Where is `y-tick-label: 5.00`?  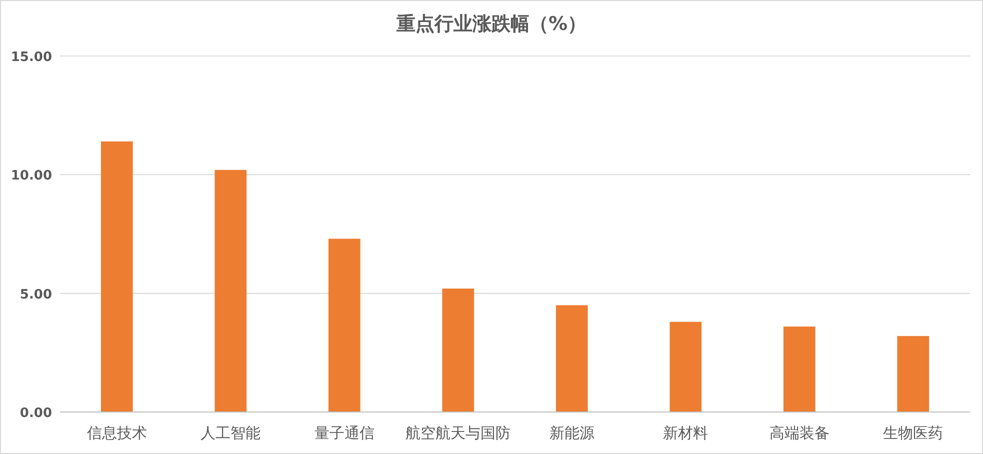
y-tick-label: 5.00 is located at coordinates (36, 294).